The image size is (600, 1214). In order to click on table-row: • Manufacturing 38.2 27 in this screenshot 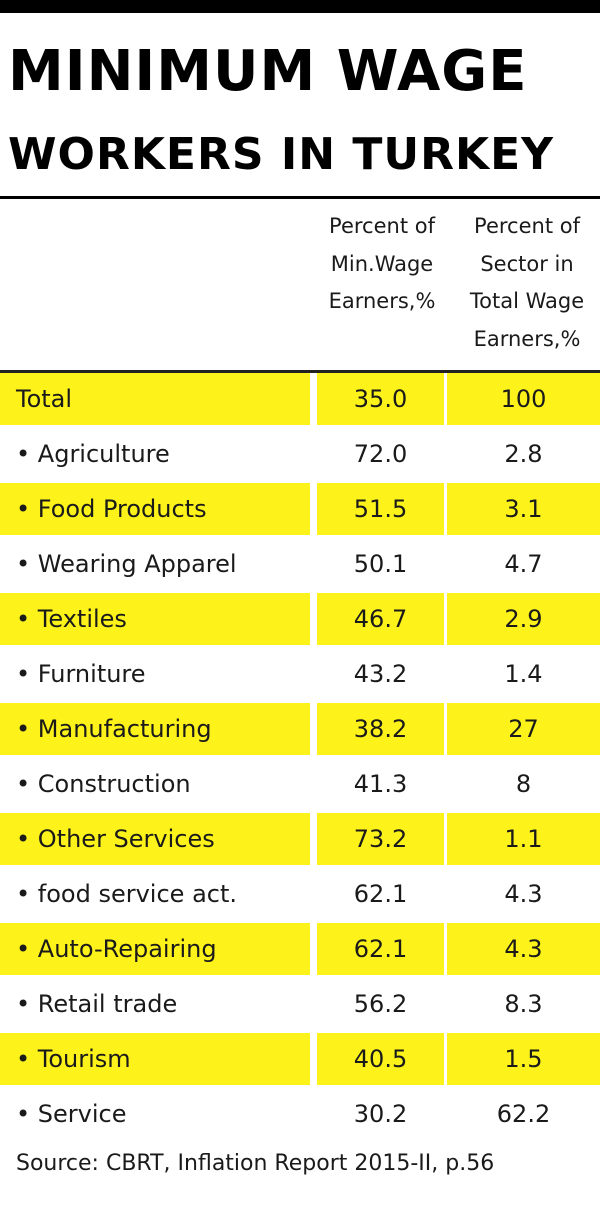, I will do `click(300, 730)`.